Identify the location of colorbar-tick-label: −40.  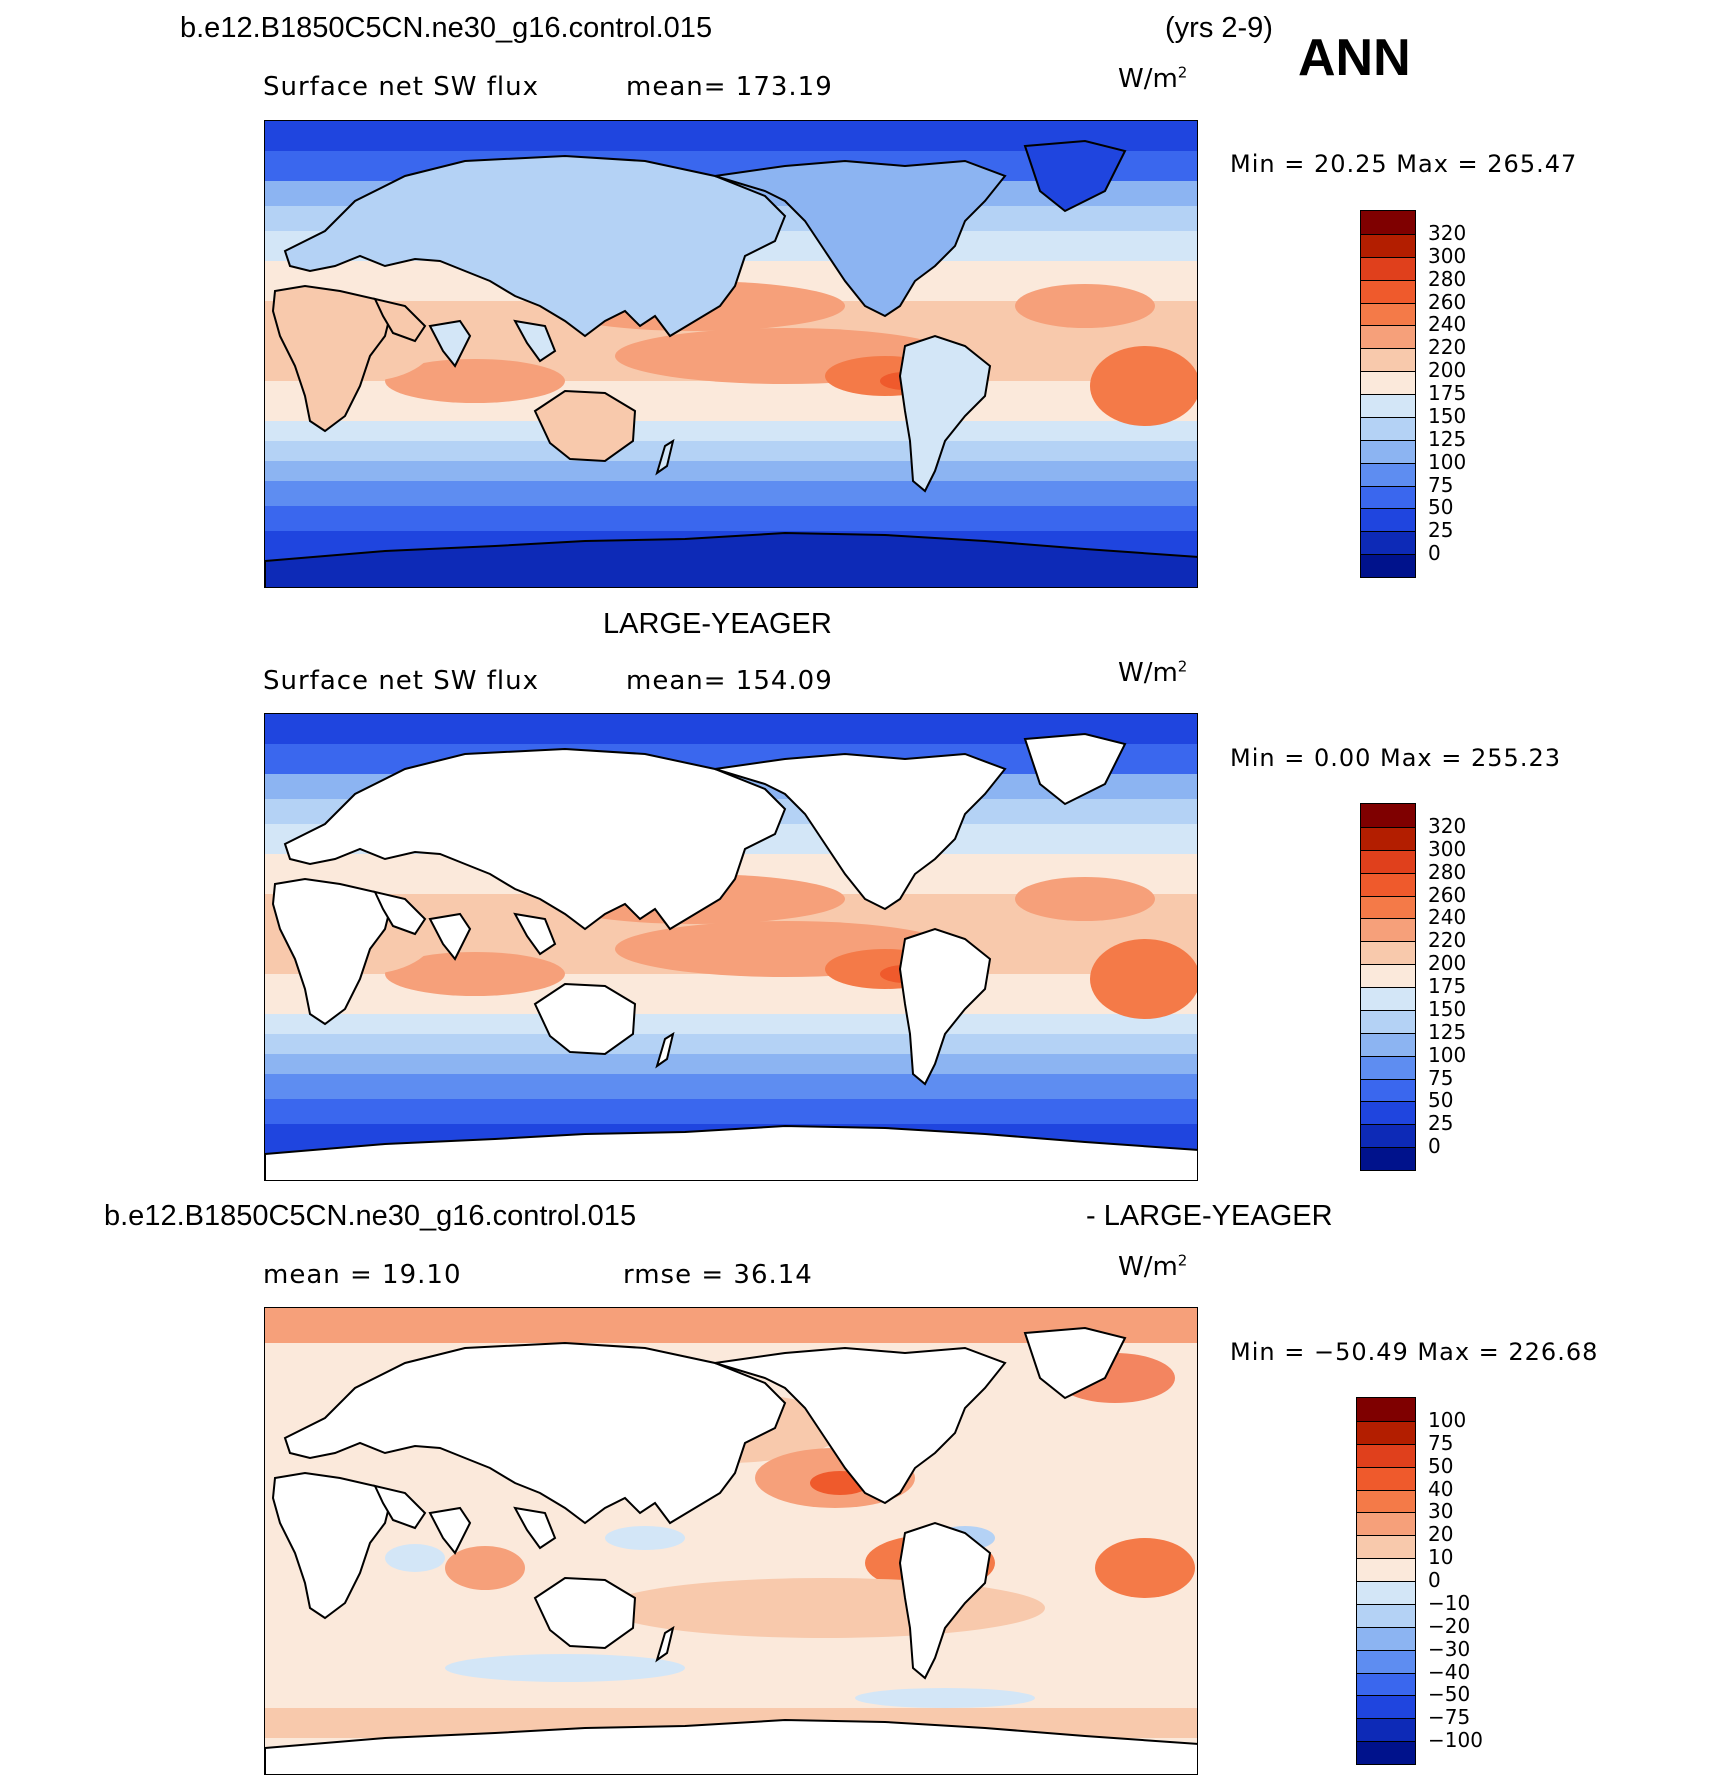
(1449, 1671).